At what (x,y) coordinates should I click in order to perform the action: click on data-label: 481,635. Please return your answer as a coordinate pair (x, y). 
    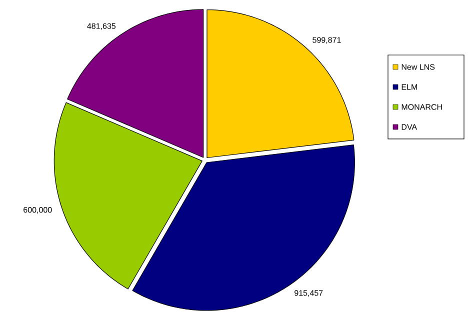
    Looking at the image, I should click on (101, 26).